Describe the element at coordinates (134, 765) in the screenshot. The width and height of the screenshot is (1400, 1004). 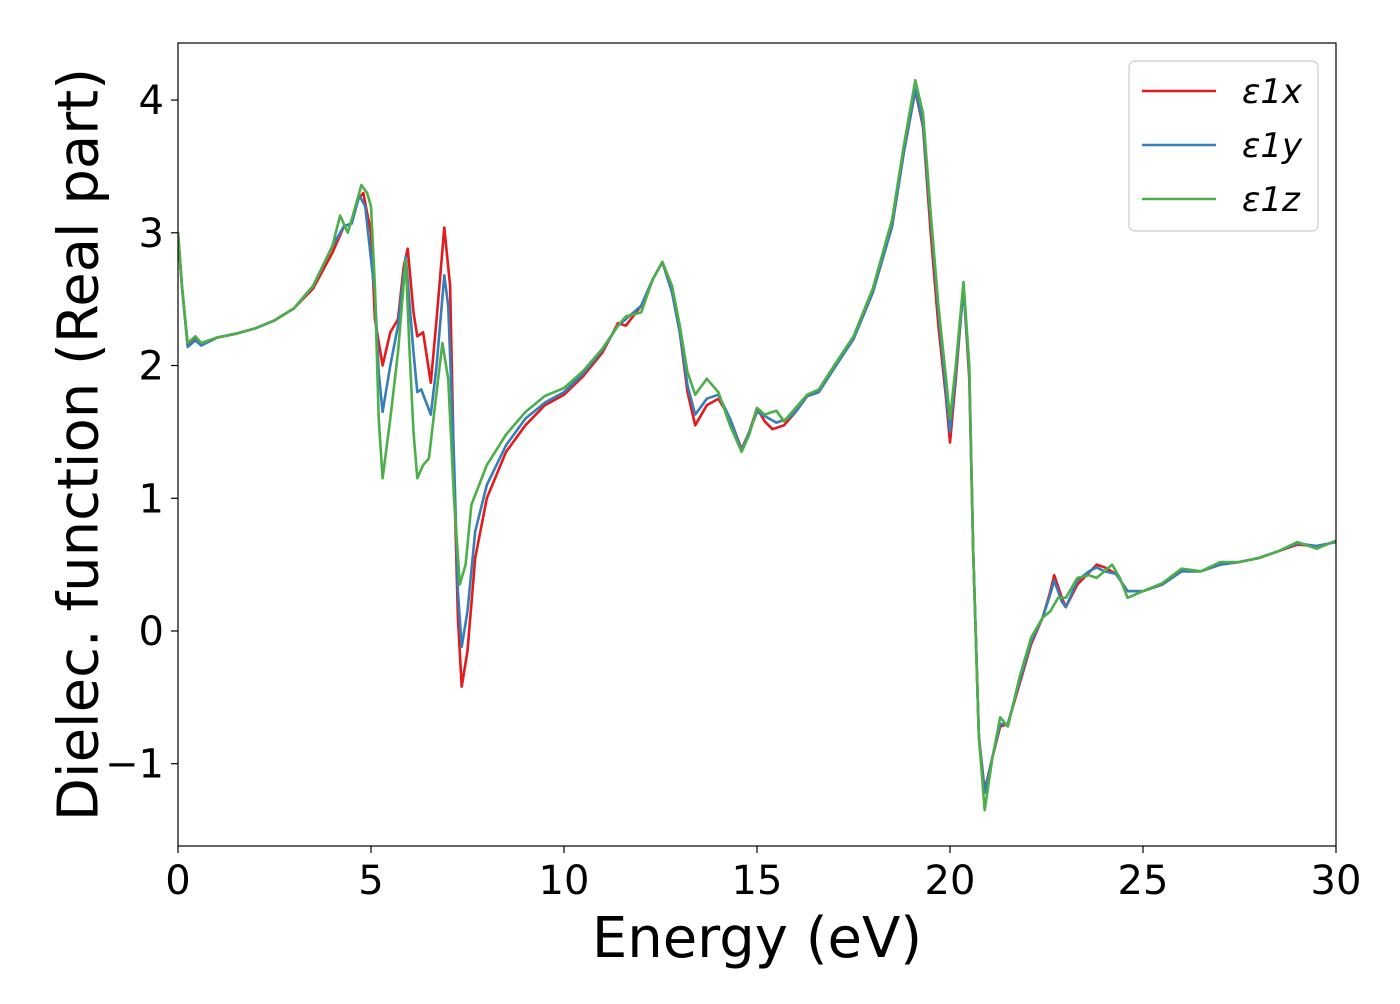
I see `y-tick-label: −1` at that location.